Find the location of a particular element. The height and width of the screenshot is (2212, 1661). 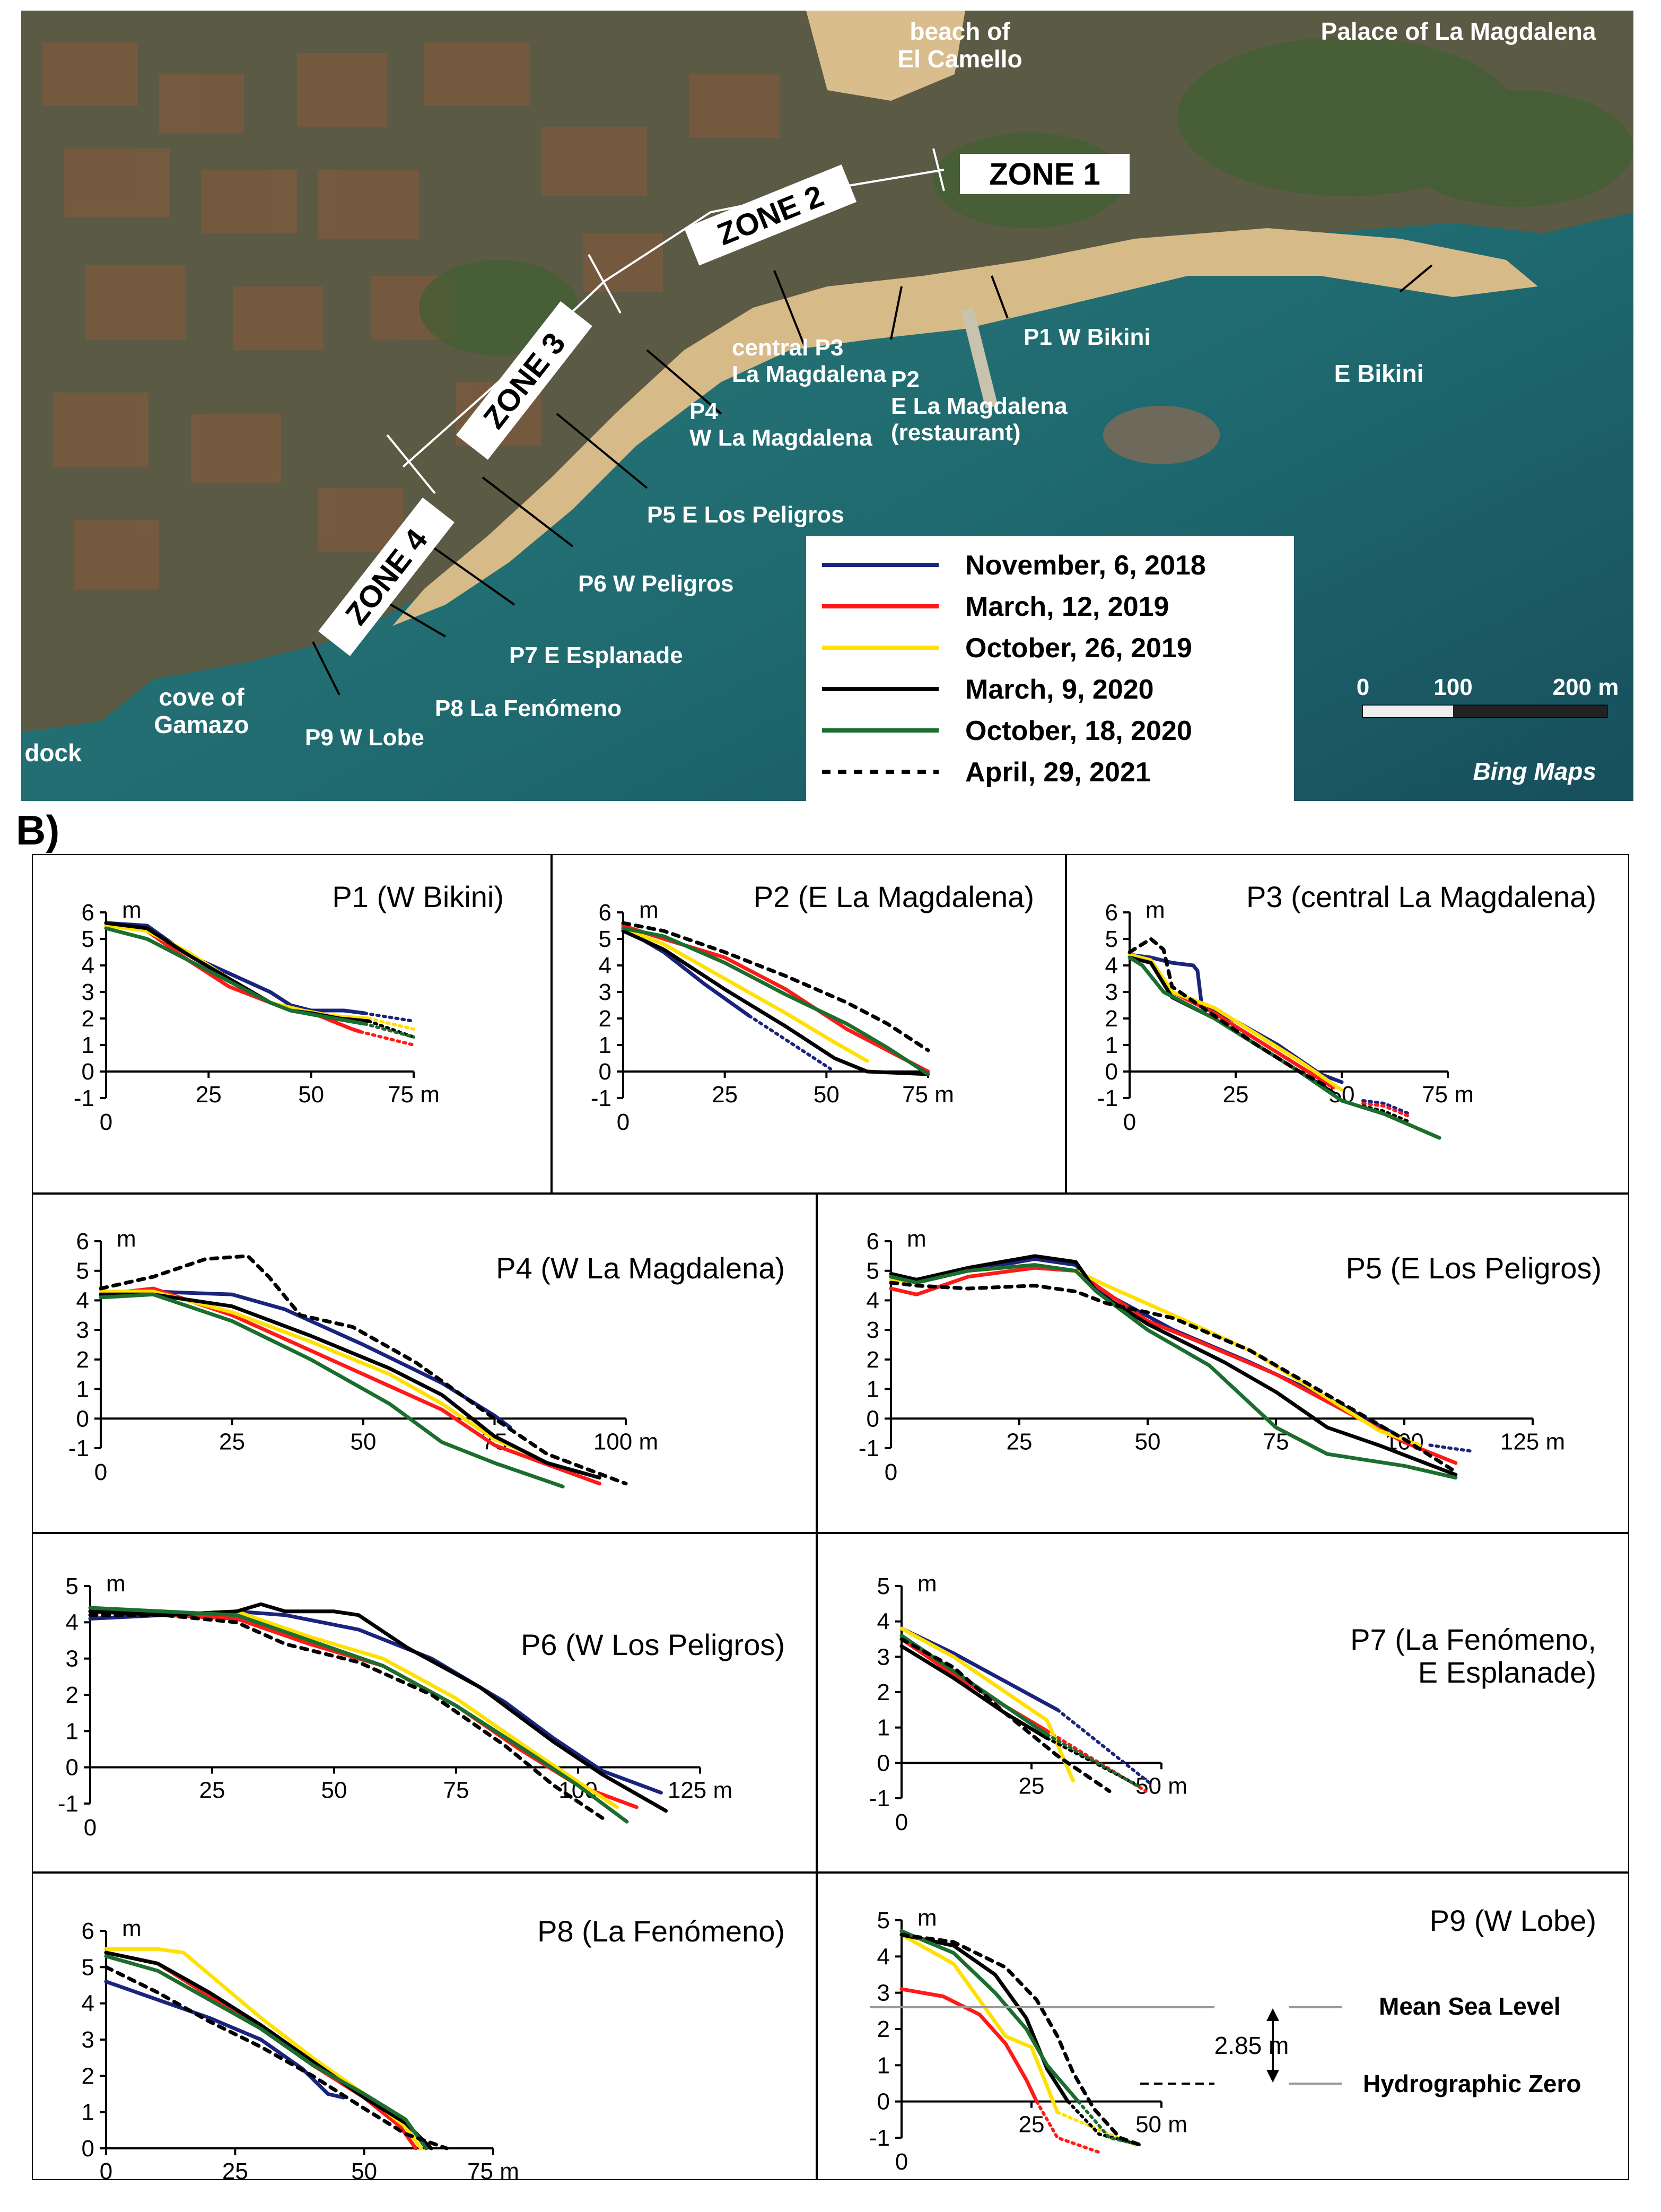

place-camello-line: beach of is located at coordinates (960, 31).